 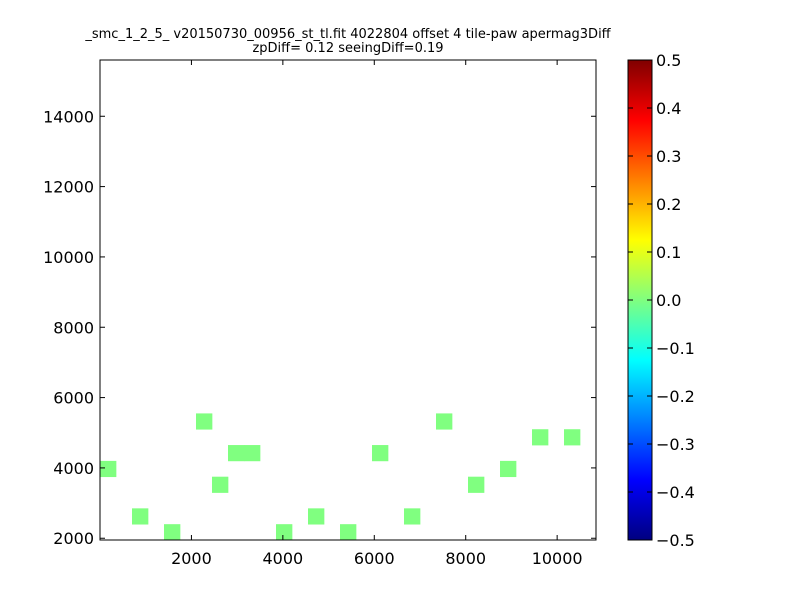 What do you see at coordinates (73, 398) in the screenshot?
I see `y-tick-label: 6000` at bounding box center [73, 398].